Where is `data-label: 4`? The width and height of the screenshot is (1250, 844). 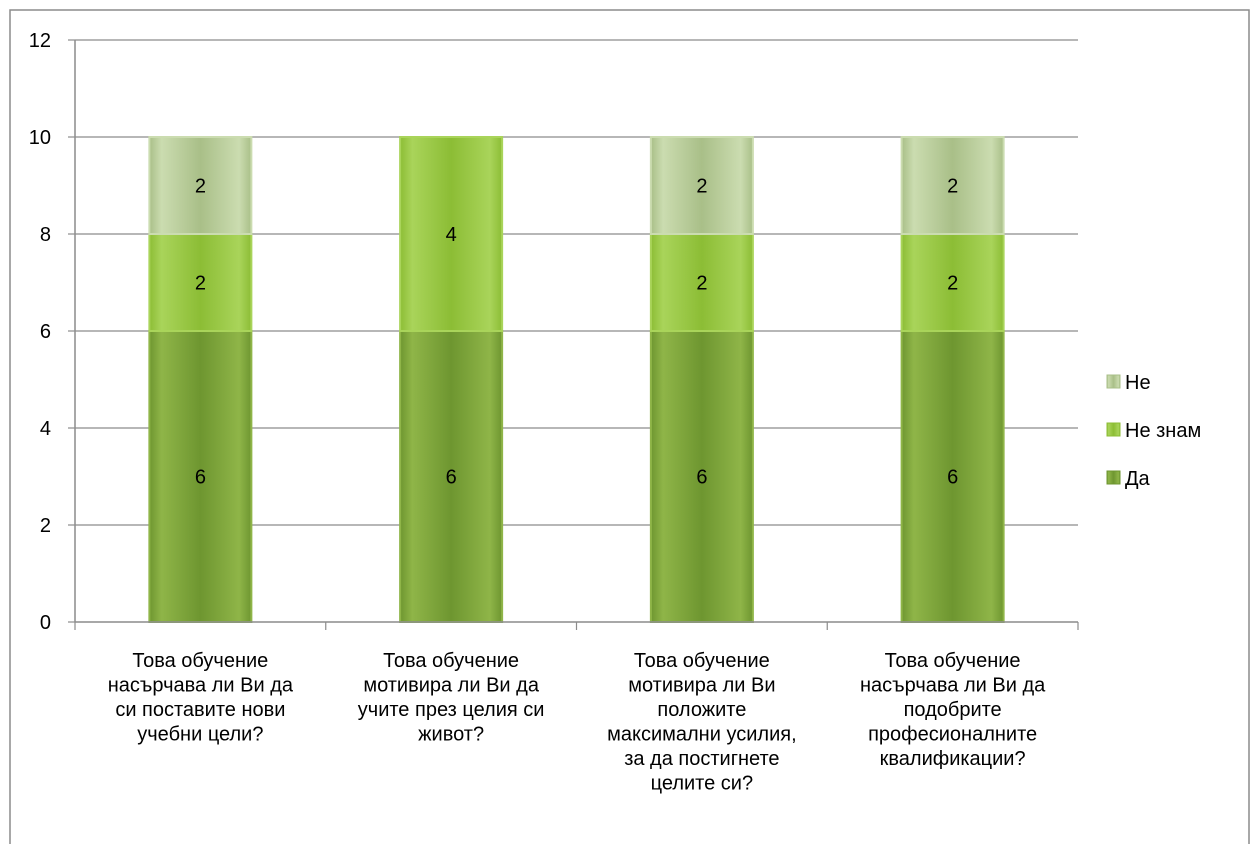
data-label: 4 is located at coordinates (451, 235).